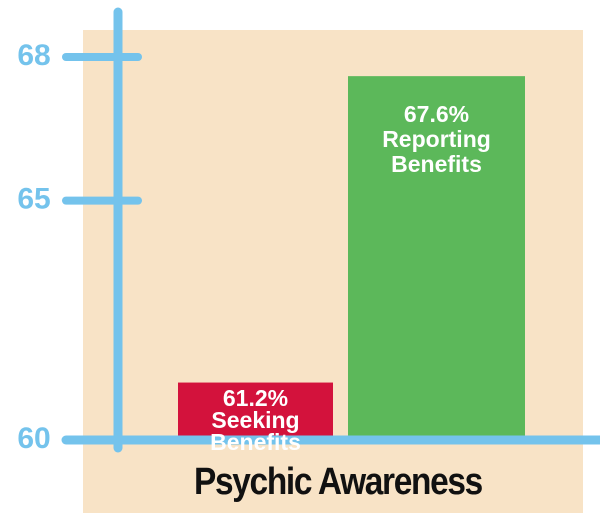 This screenshot has height=513, width=600. I want to click on bar-label: 67.6% Reporting Benefits, so click(436, 139).